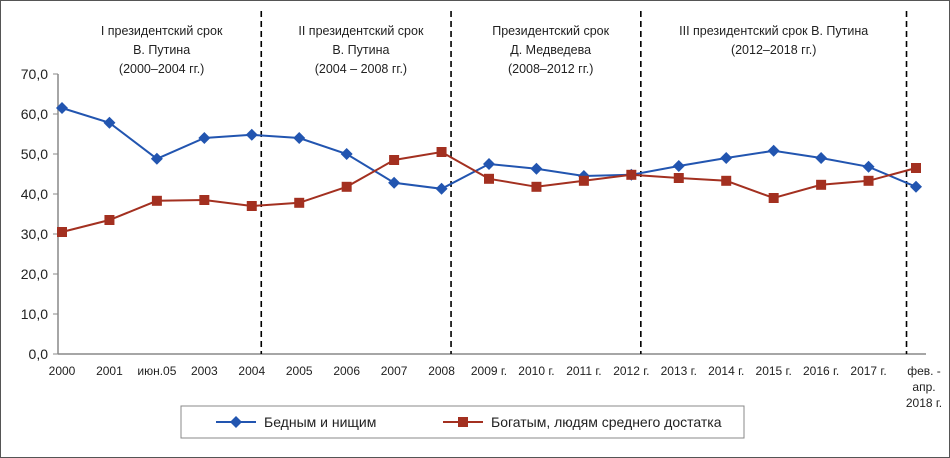  What do you see at coordinates (583, 371) in the screenshot?
I see `x-tick-label: 2011 г.` at bounding box center [583, 371].